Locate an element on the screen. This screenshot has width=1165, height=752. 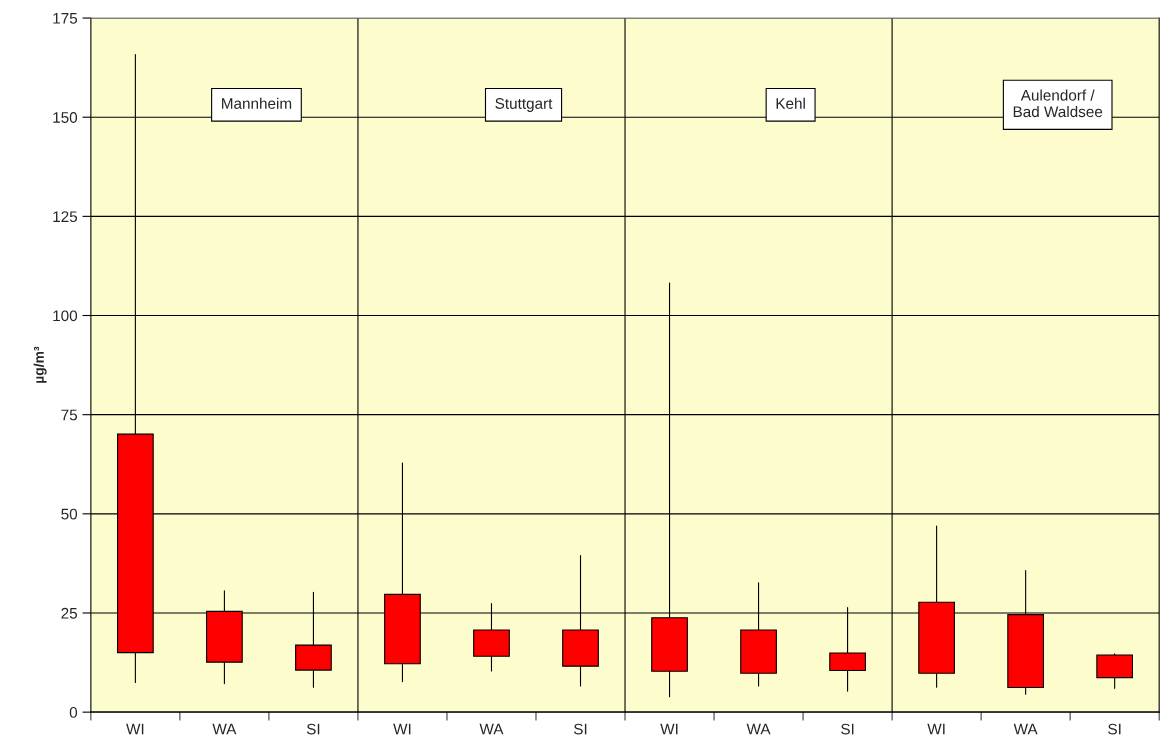
annotation: Mannheim is located at coordinates (257, 103).